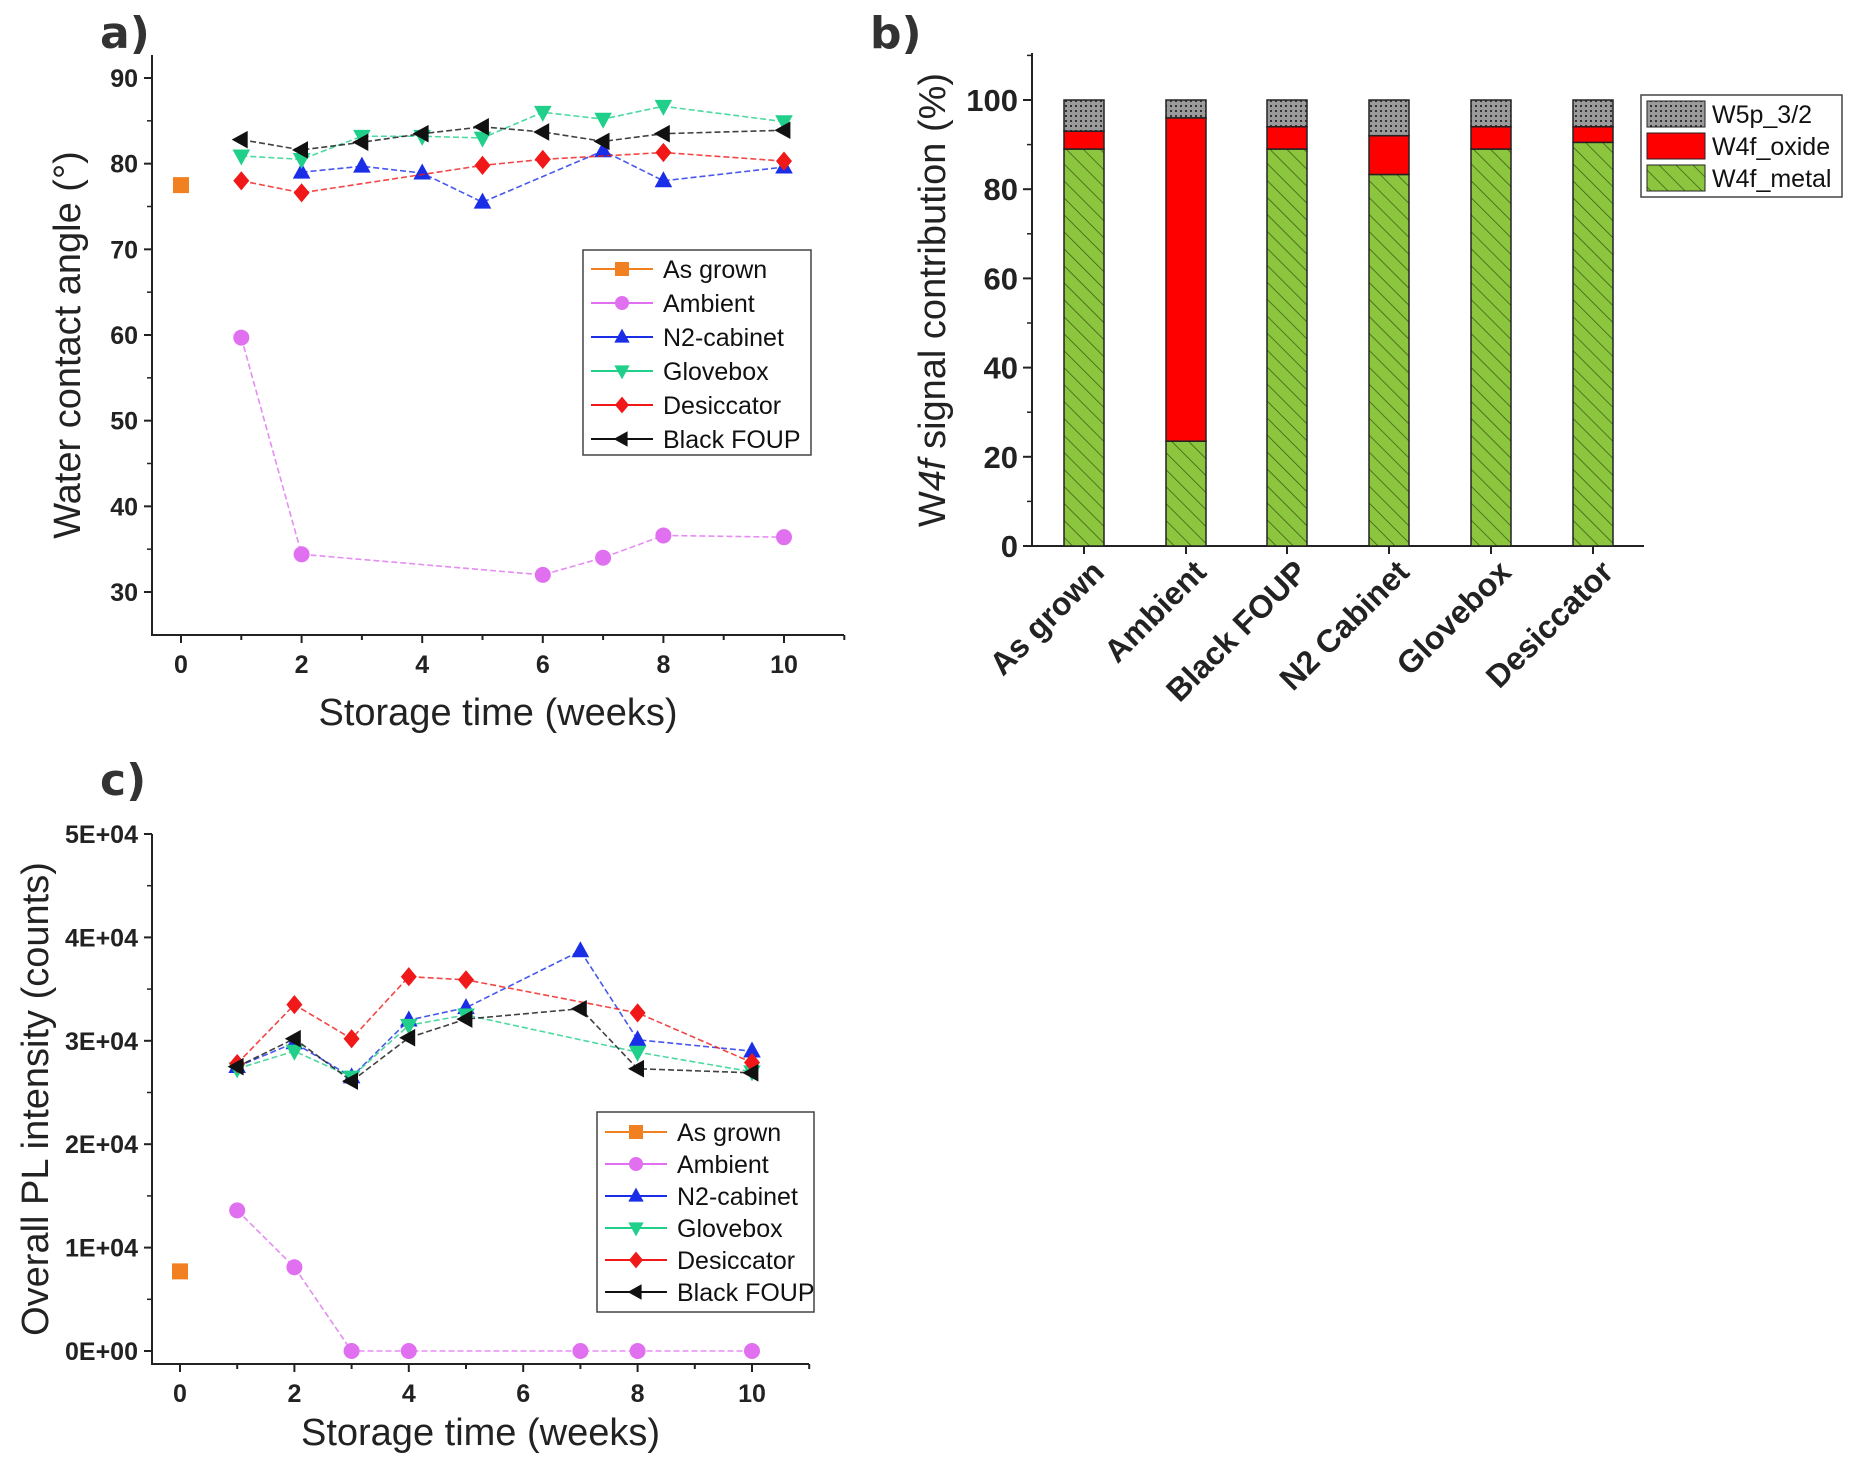 The height and width of the screenshot is (1460, 1850). I want to click on legend-box, so click(705, 1212).